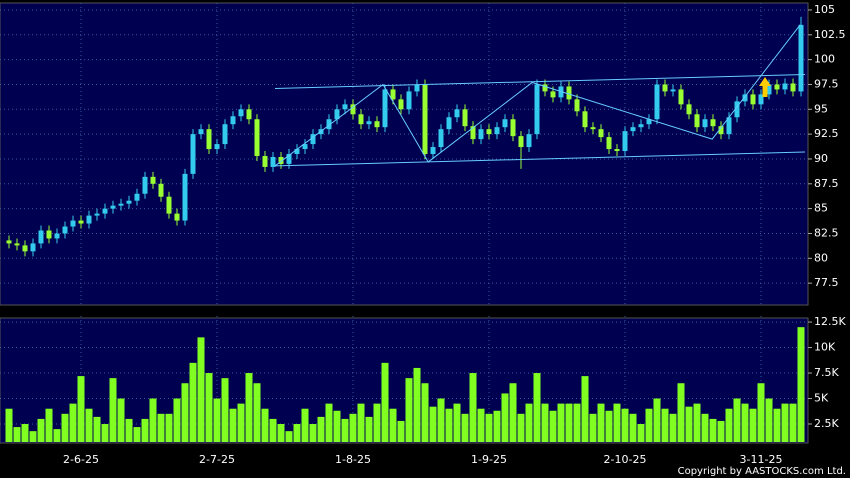  Describe the element at coordinates (489, 459) in the screenshot. I see `x-tick-label: 1-9-25` at that location.